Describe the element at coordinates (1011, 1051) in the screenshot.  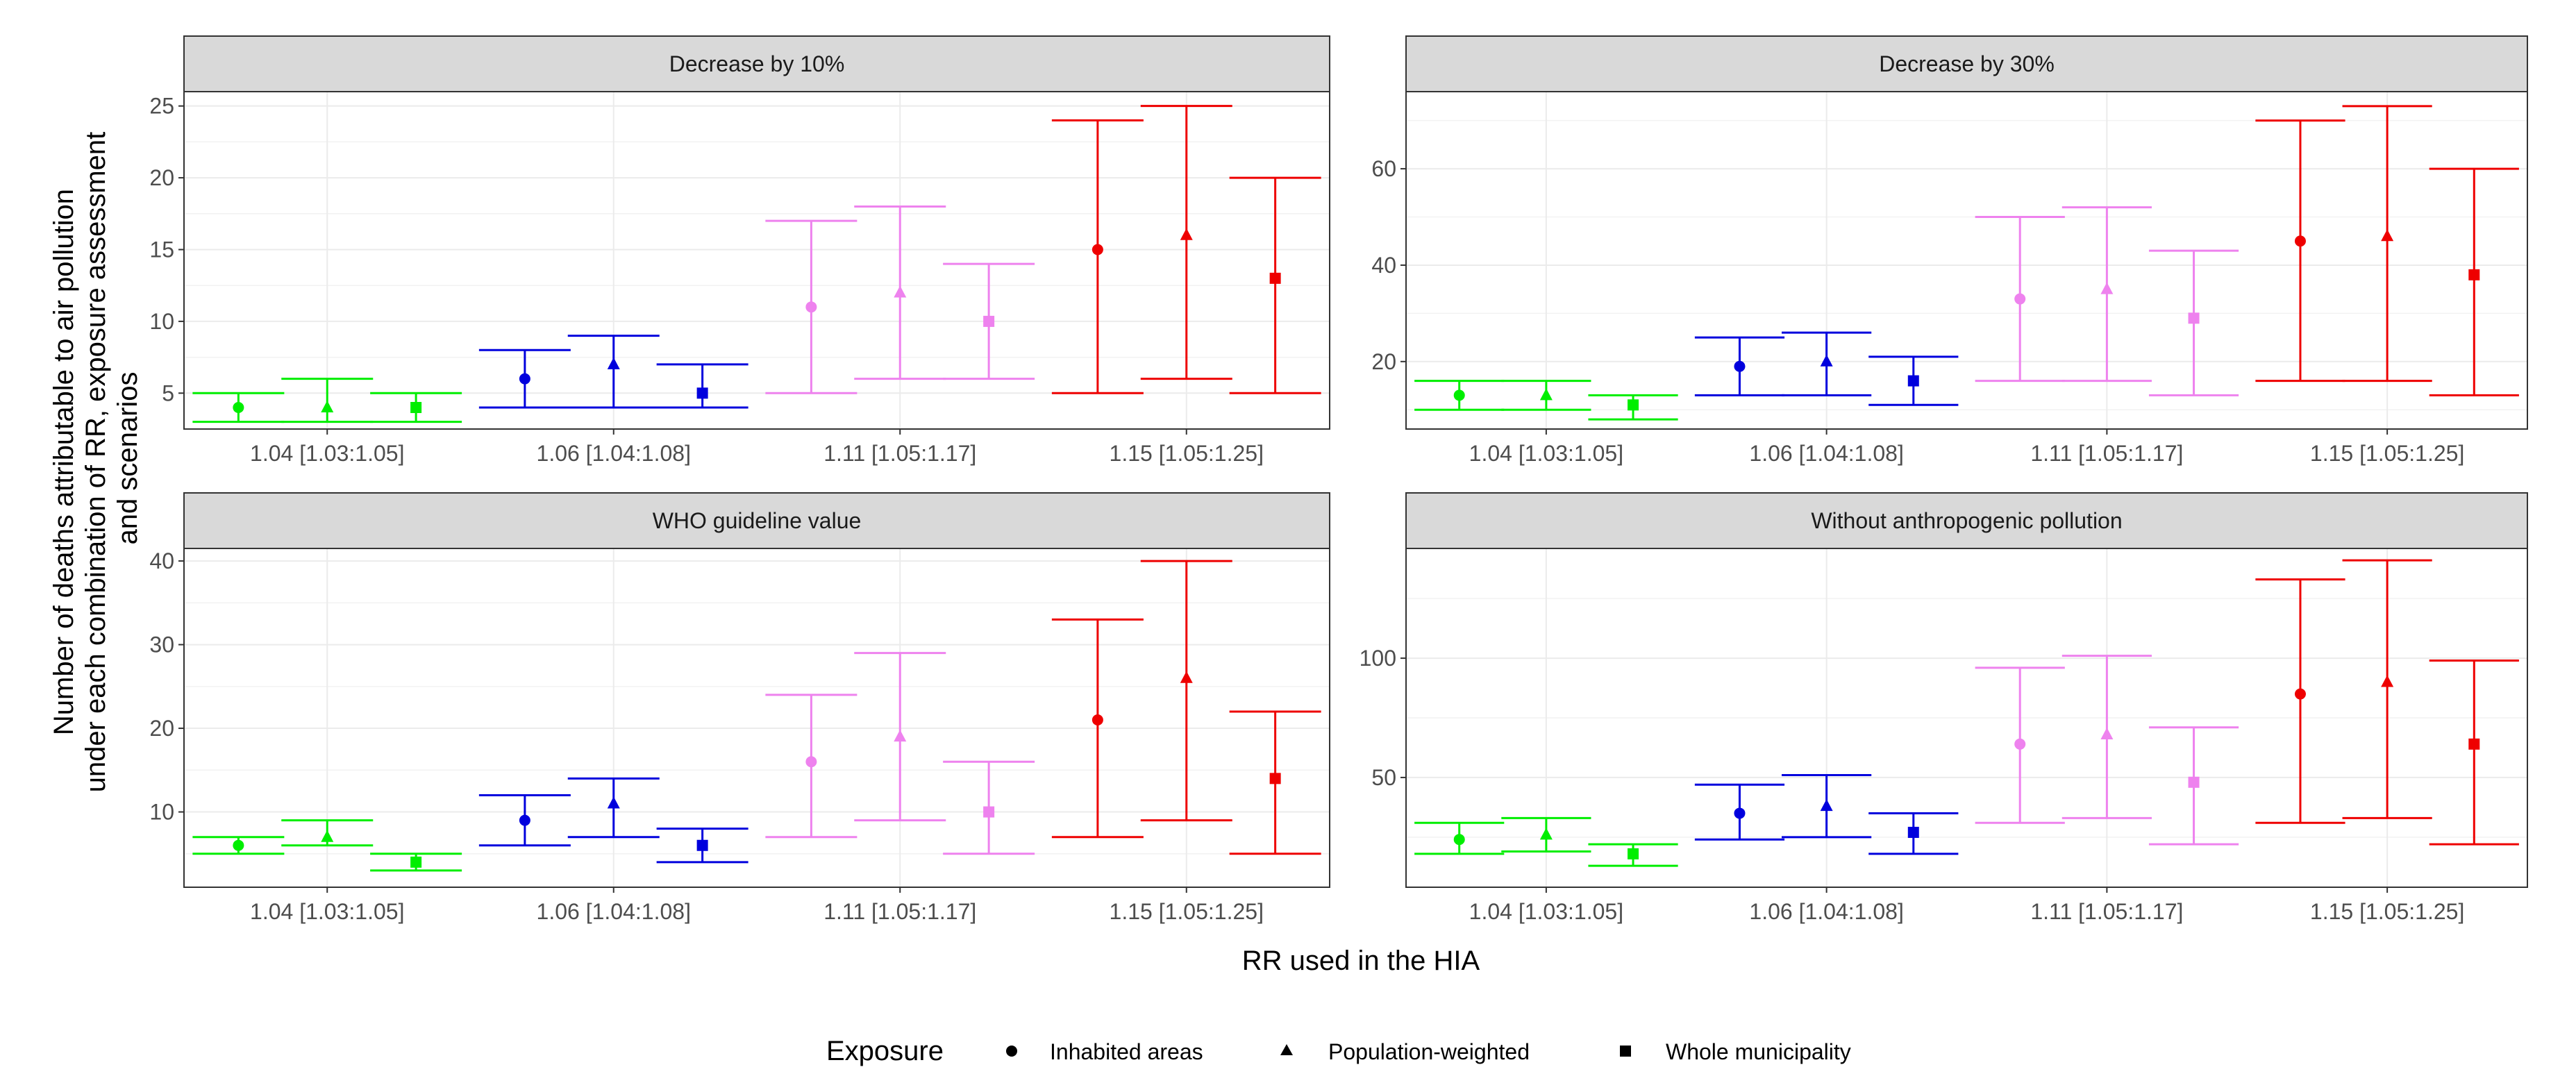
I see `legend-circle-icon` at that location.